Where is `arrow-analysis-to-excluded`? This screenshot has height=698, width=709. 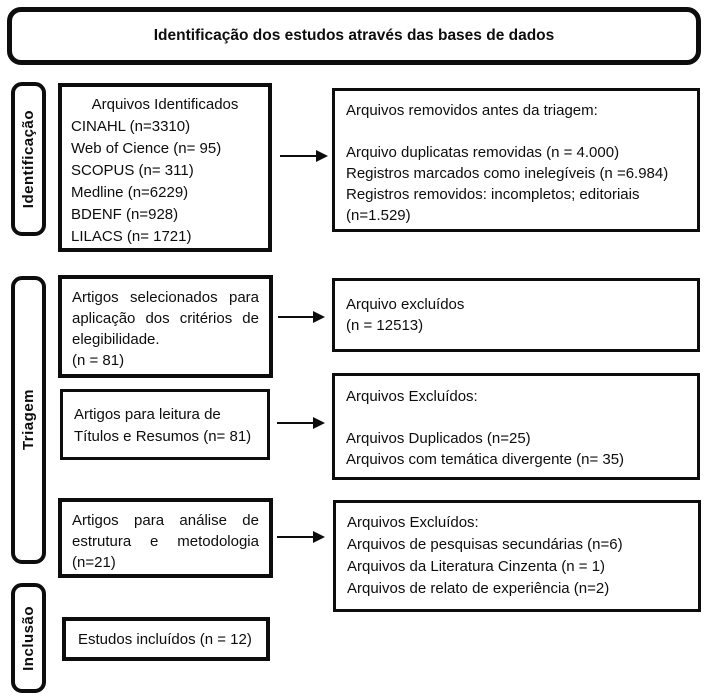
arrow-analysis-to-excluded is located at coordinates (301, 537).